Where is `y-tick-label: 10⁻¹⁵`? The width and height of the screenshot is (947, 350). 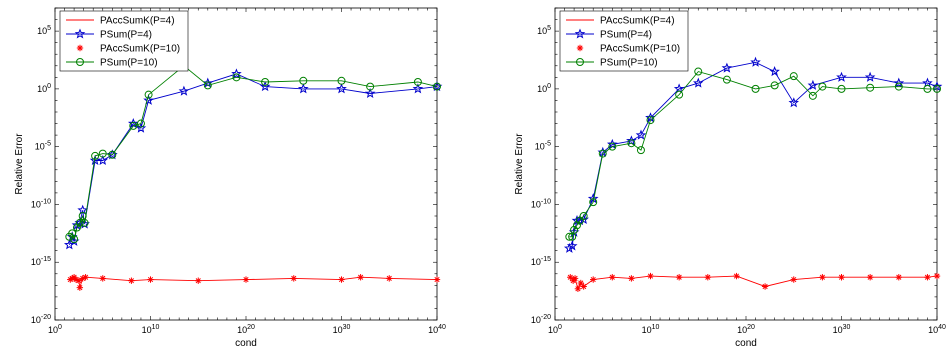
y-tick-label: 10⁻¹⁵ is located at coordinates (541, 261).